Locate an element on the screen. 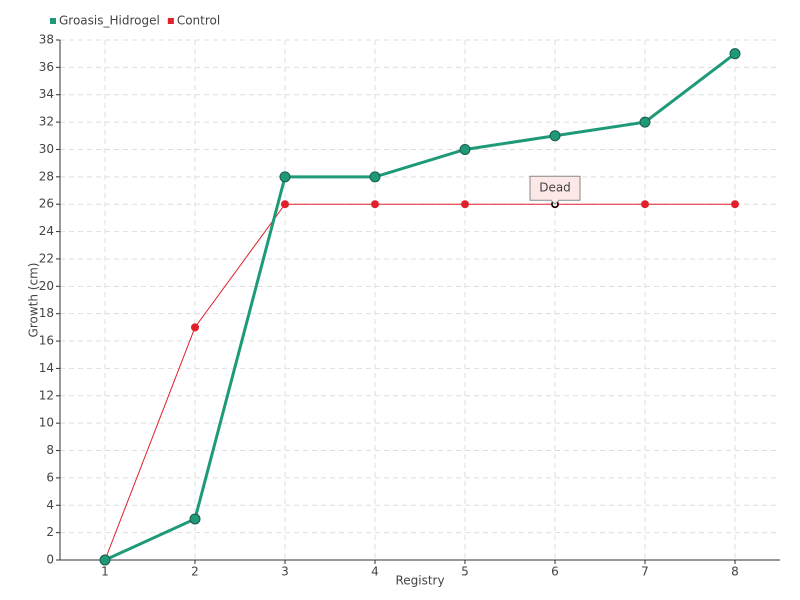 The width and height of the screenshot is (800, 600). y-tick-label: 12 is located at coordinates (46, 395).